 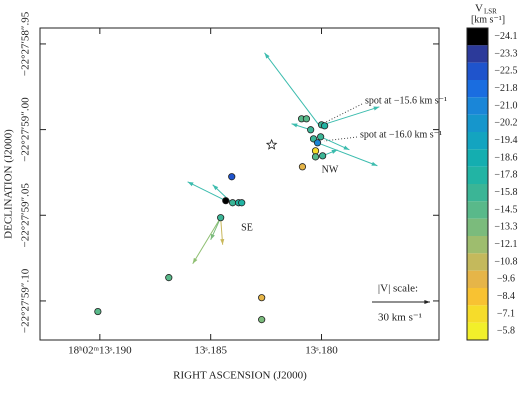 What do you see at coordinates (505, 140) in the screenshot?
I see `colorbar-tick-label: −19.4` at bounding box center [505, 140].